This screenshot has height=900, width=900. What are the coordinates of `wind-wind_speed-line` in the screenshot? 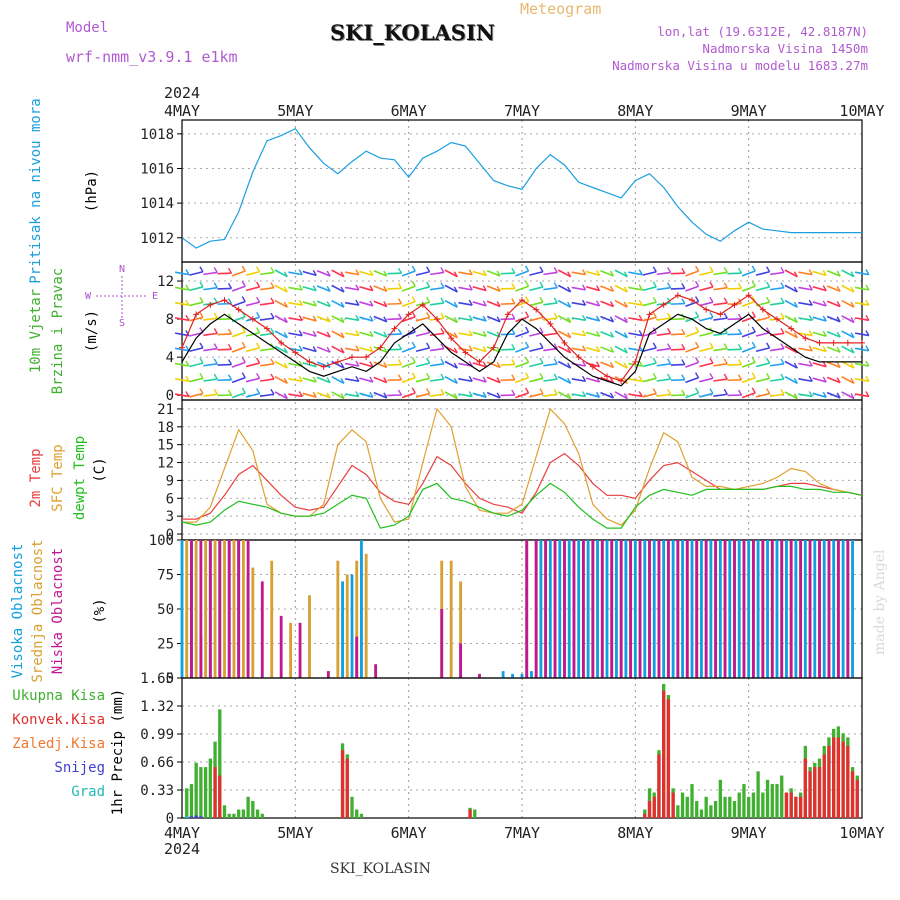 It's located at (521, 350).